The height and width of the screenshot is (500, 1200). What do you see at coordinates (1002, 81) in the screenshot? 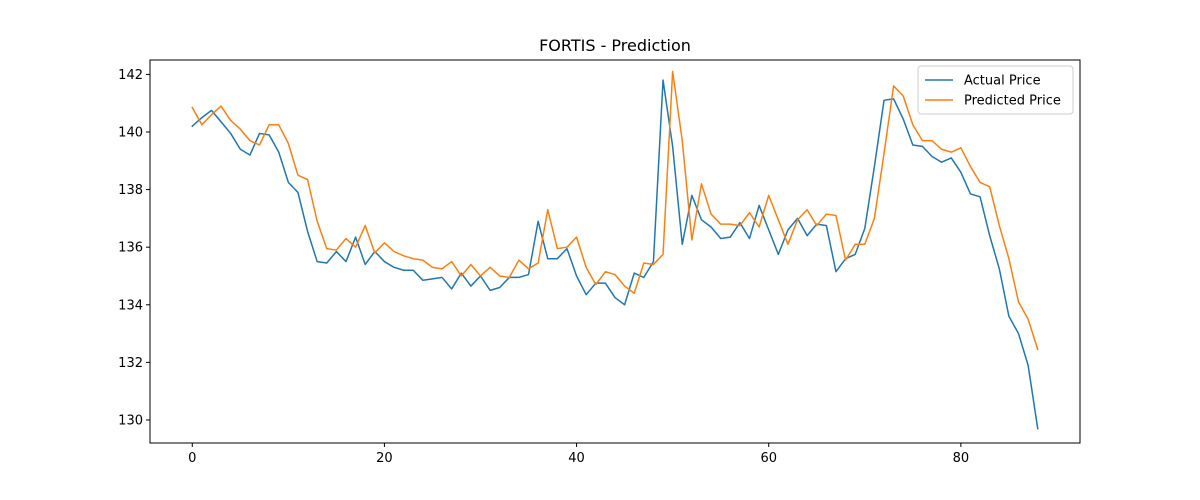
I see `legend-label: Actual Price` at bounding box center [1002, 81].